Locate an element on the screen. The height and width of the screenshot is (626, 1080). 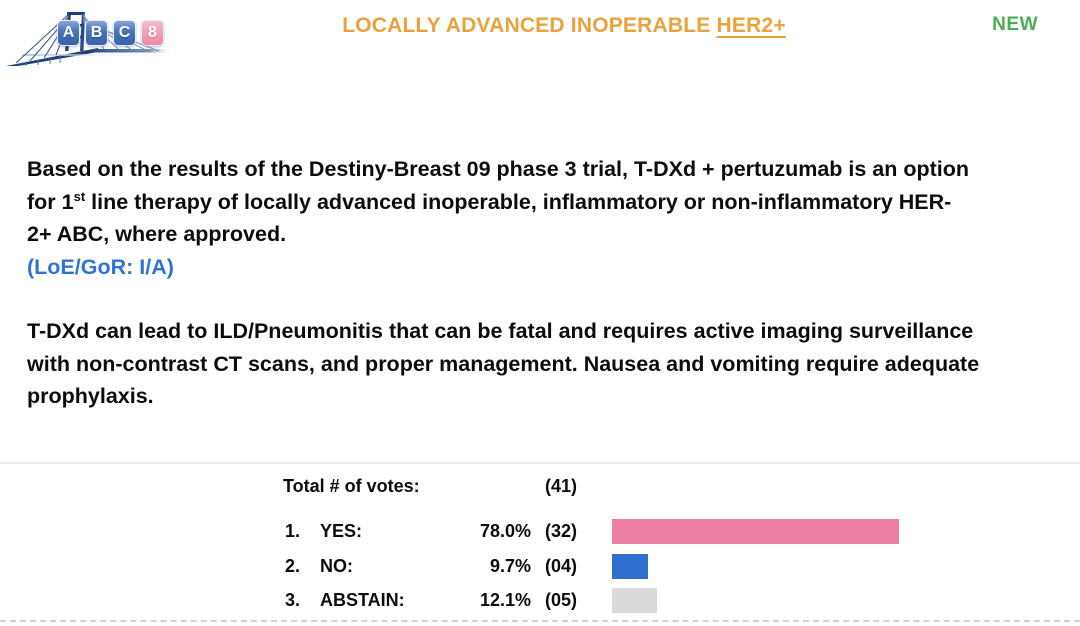
vote-option-label: ABSTAIN: is located at coordinates (362, 599).